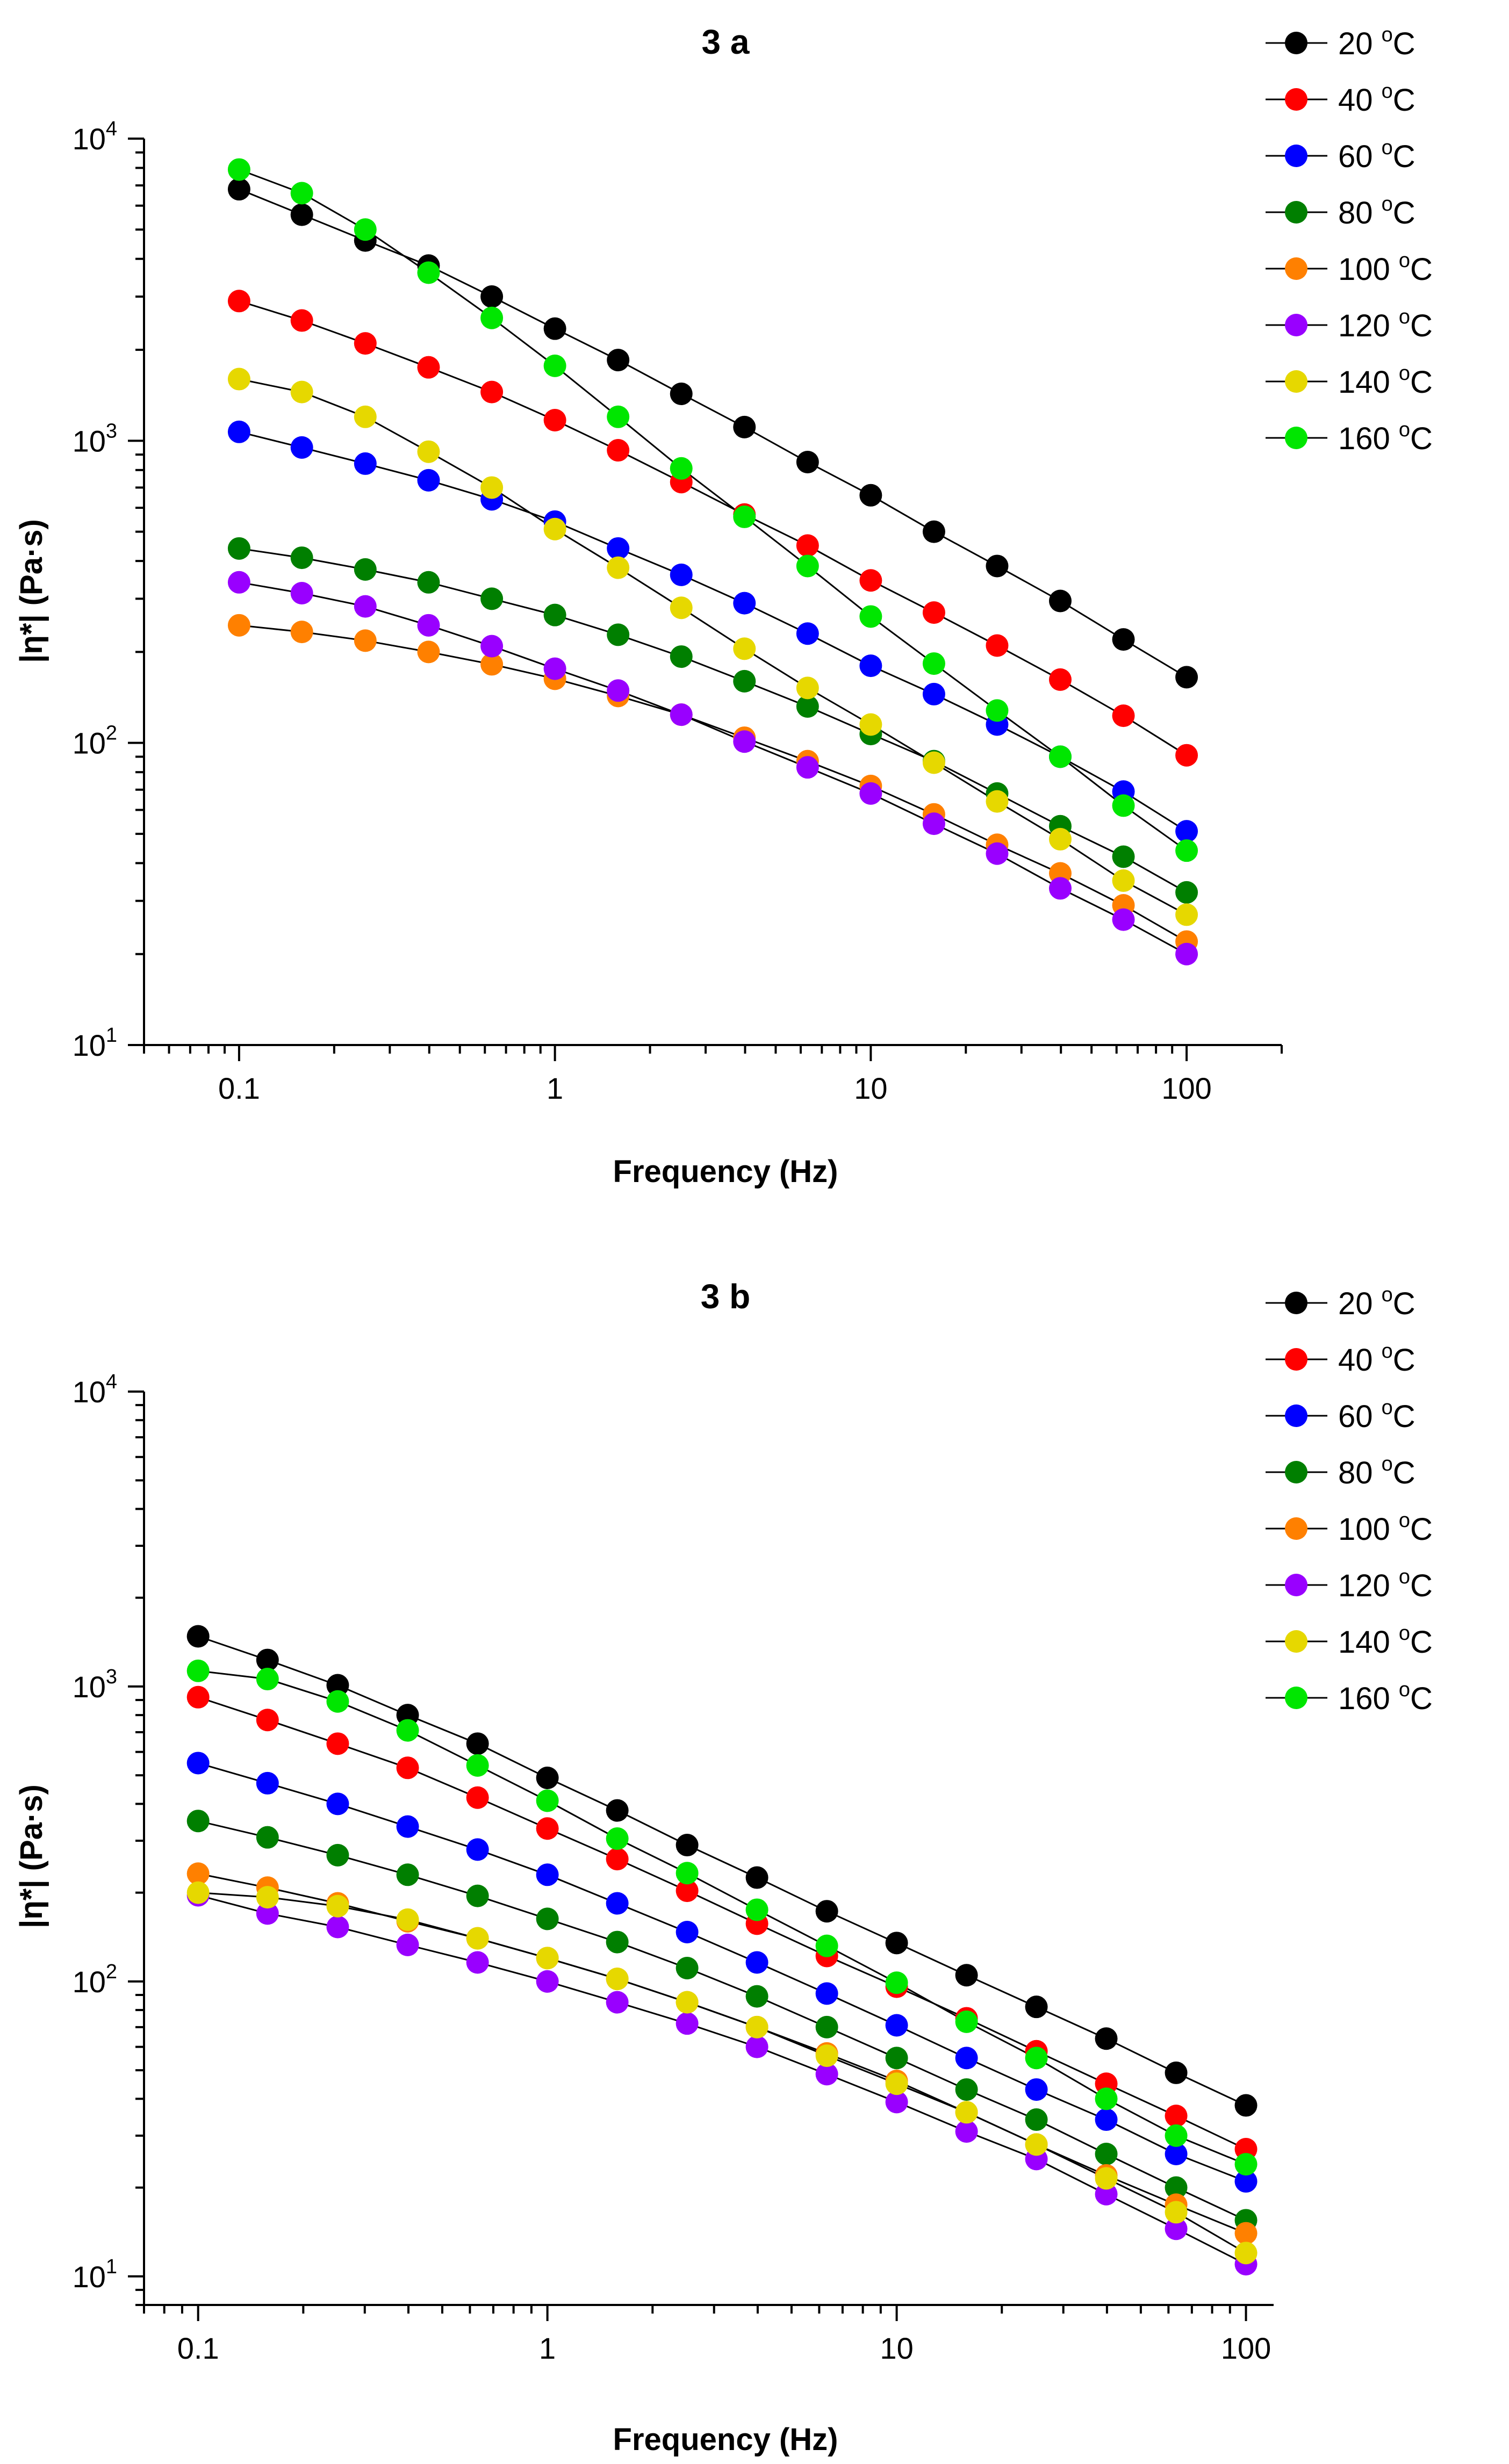 The image size is (1509, 2464). What do you see at coordinates (365, 640) in the screenshot?
I see `data-point-100C` at bounding box center [365, 640].